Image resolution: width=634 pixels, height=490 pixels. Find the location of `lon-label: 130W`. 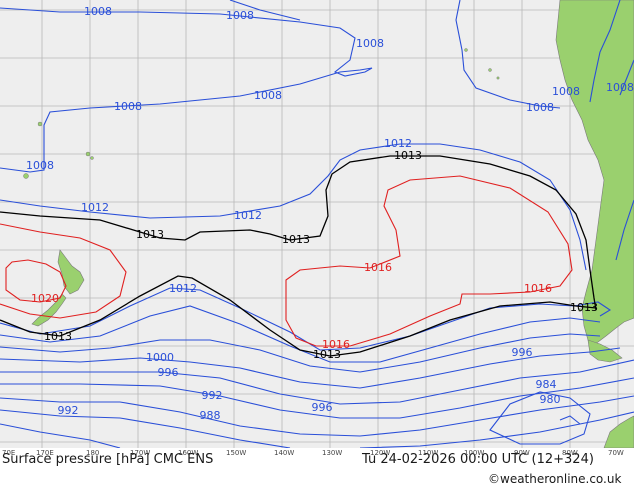

lon-label: 130W is located at coordinates (332, 453).